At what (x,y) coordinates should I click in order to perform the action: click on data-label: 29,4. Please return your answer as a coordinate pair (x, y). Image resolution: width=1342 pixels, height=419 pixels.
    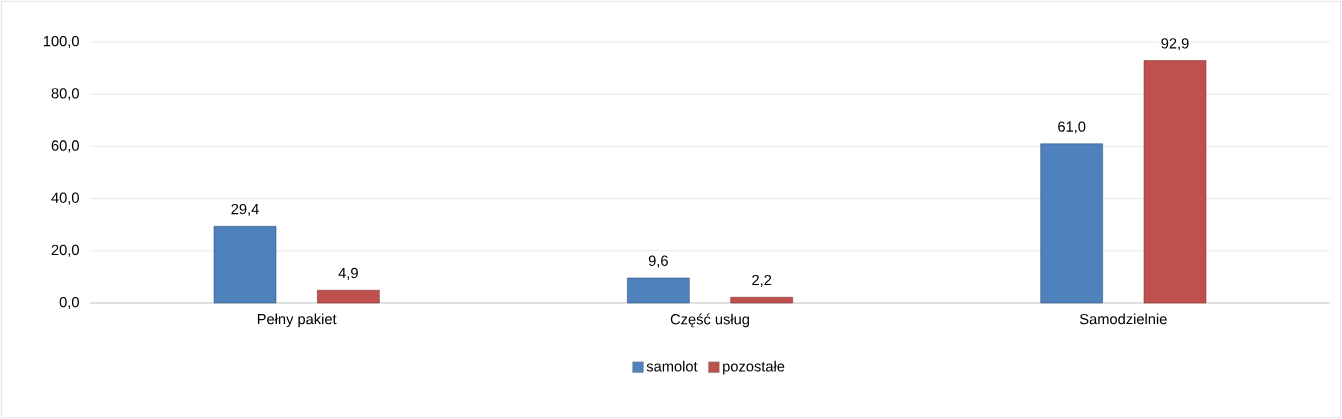
    Looking at the image, I should click on (245, 210).